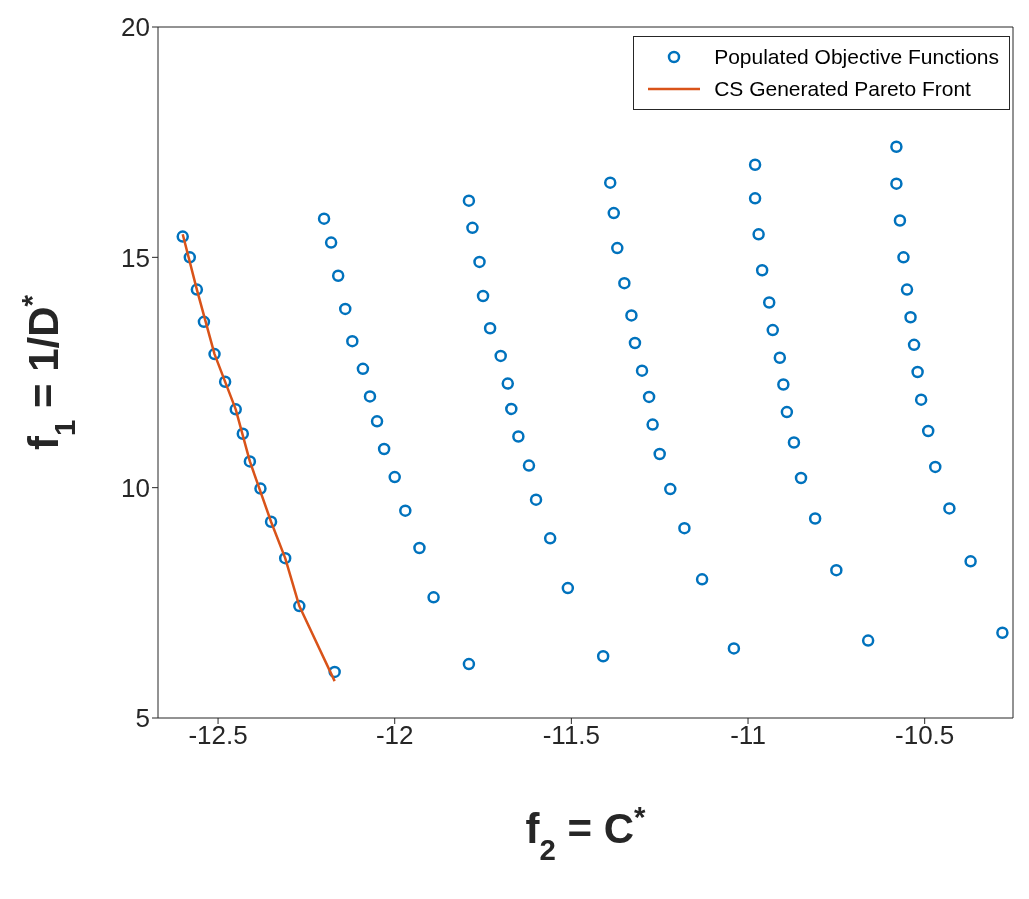 This screenshot has height=899, width=1029. What do you see at coordinates (135, 27) in the screenshot?
I see `y-tick-label: 20` at bounding box center [135, 27].